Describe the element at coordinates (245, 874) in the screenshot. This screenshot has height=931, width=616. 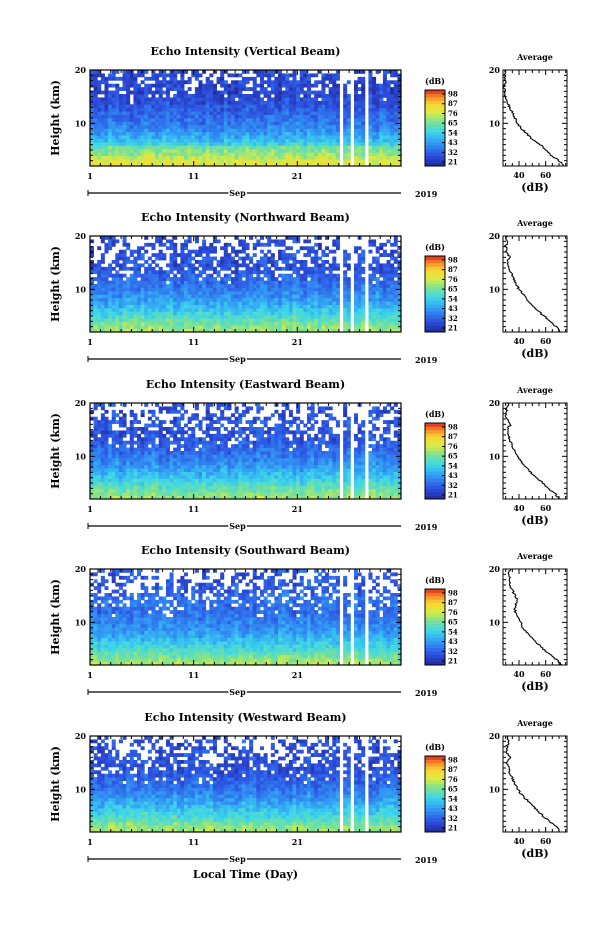
I see `x-axis-label: Local Time (Day)` at that location.